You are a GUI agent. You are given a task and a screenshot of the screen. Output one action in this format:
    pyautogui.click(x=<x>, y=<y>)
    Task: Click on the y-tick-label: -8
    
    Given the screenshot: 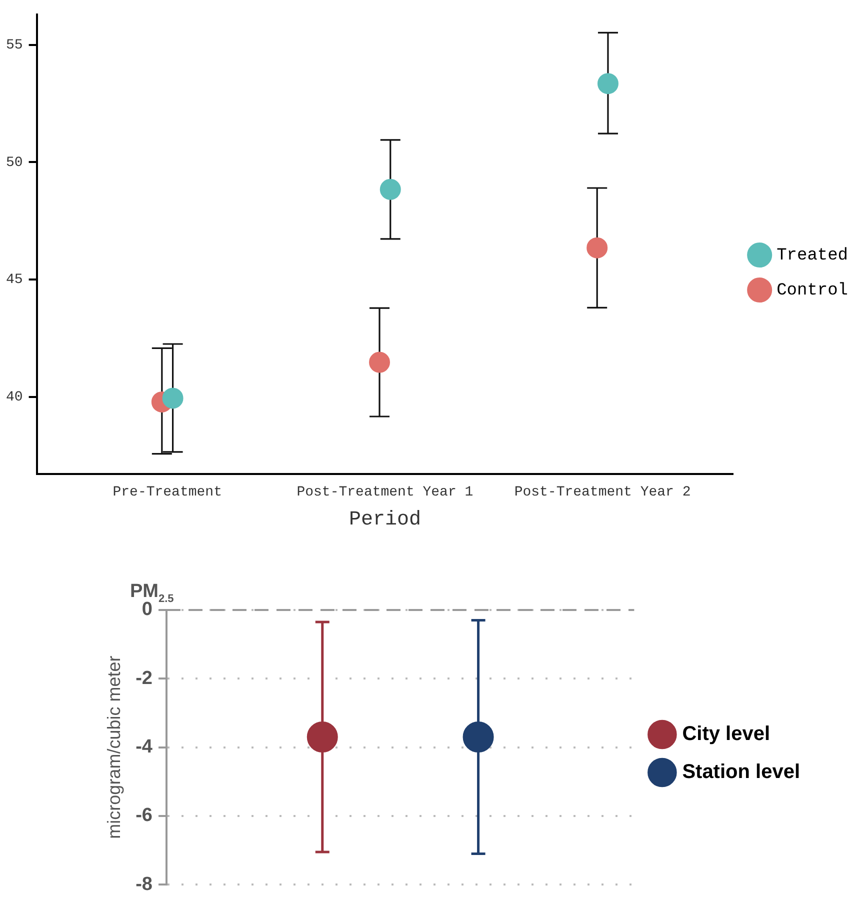 What is the action you would take?
    pyautogui.click(x=144, y=884)
    